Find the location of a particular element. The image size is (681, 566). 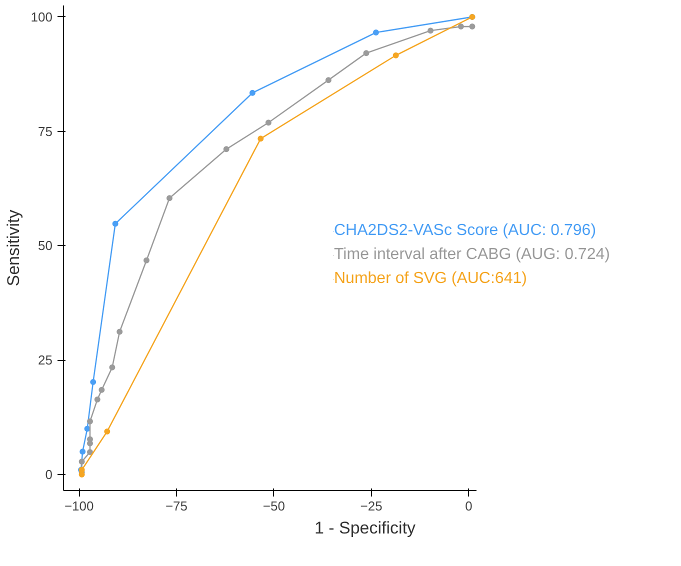

y-tick-label: 100 is located at coordinates (41, 16).